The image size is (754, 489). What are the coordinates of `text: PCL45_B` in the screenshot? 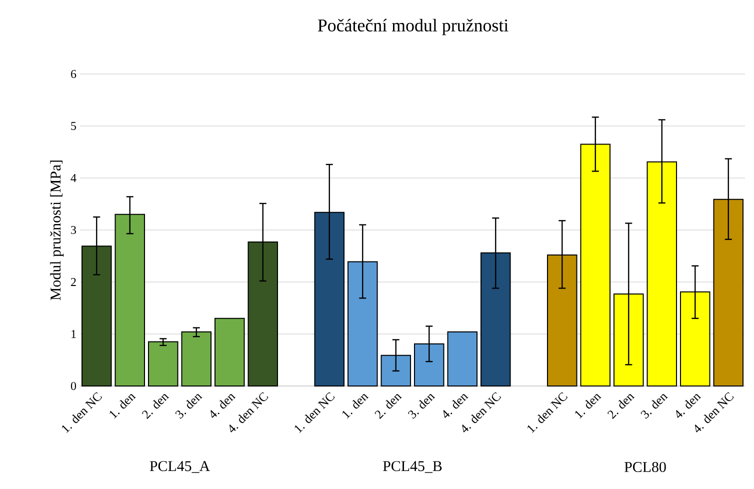 It's located at (412, 467).